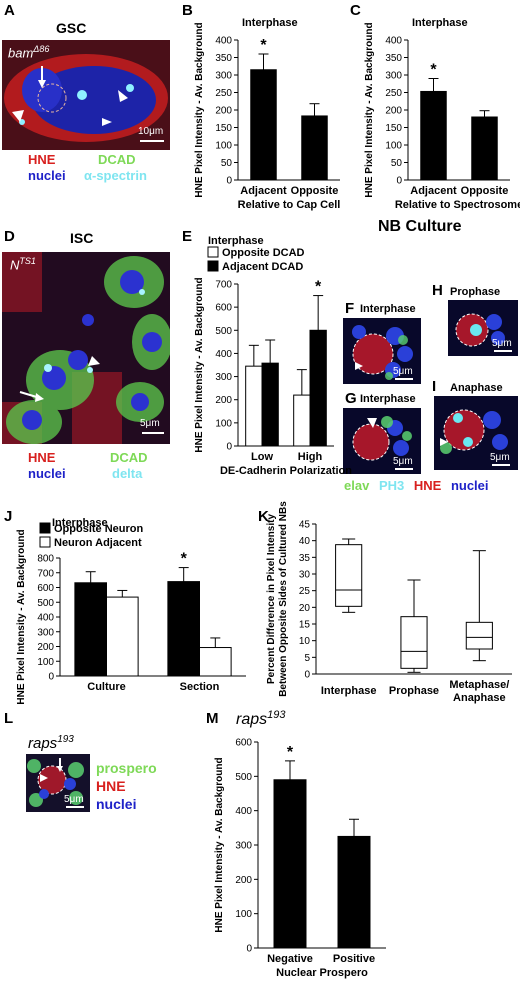  What do you see at coordinates (187, 236) in the screenshot?
I see `panel-letter-e: E` at bounding box center [187, 236].